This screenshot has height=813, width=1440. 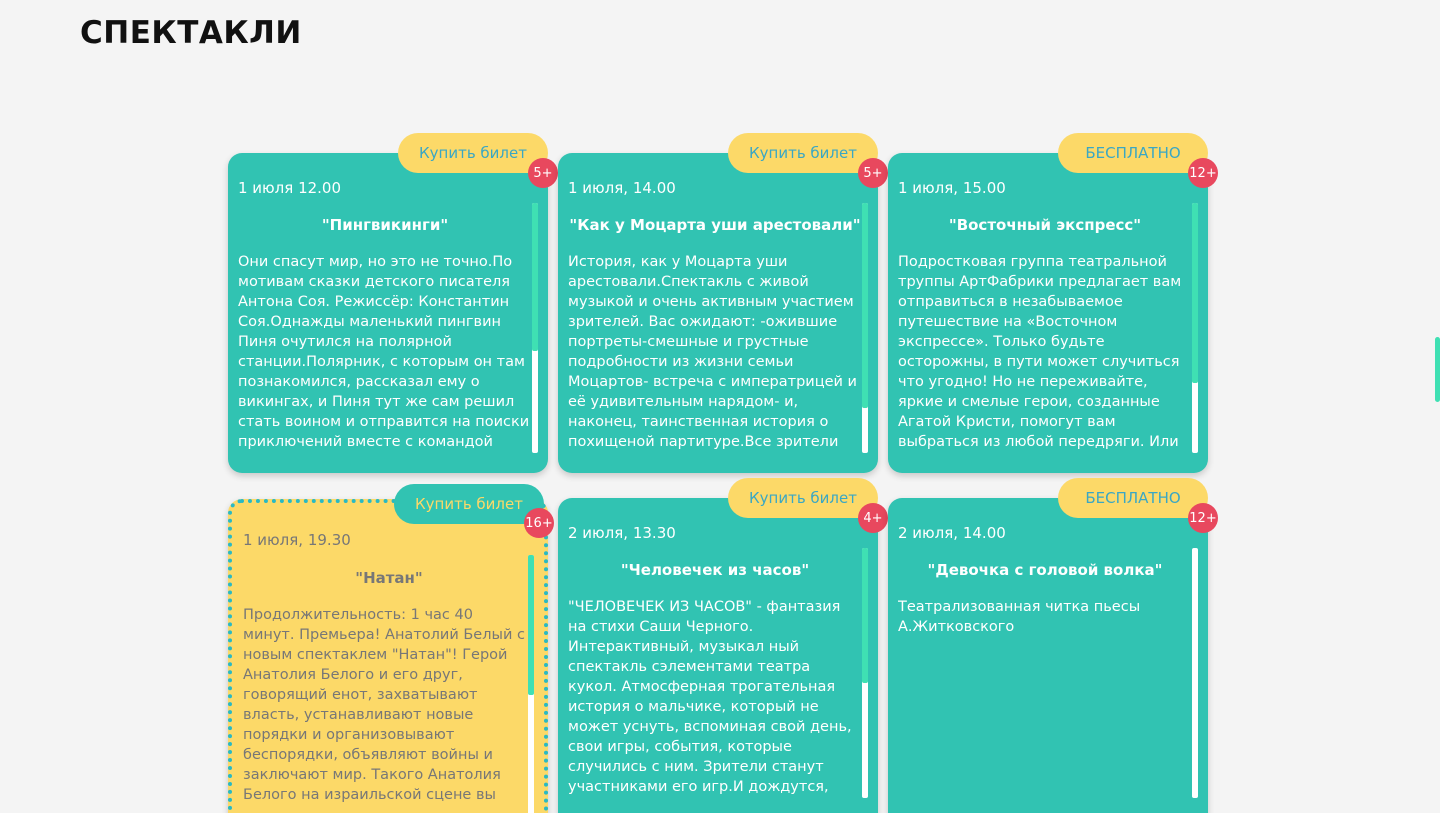 I want to click on show-date: 1 июля 12.00, so click(x=290, y=188).